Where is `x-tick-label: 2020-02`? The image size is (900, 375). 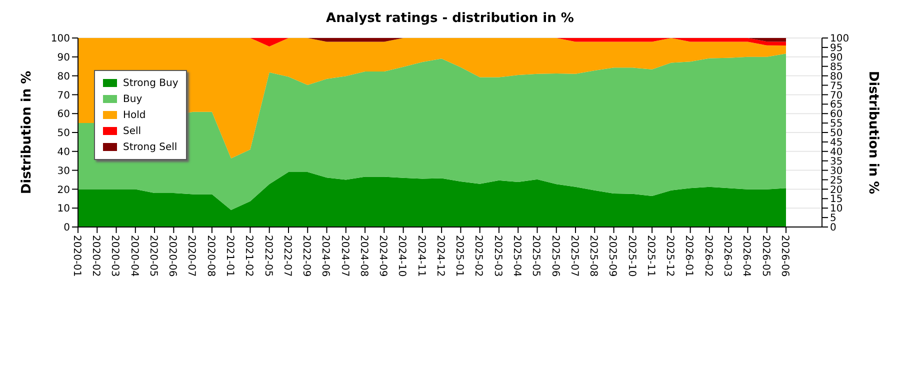 x-tick-label: 2020-02 is located at coordinates (96, 256).